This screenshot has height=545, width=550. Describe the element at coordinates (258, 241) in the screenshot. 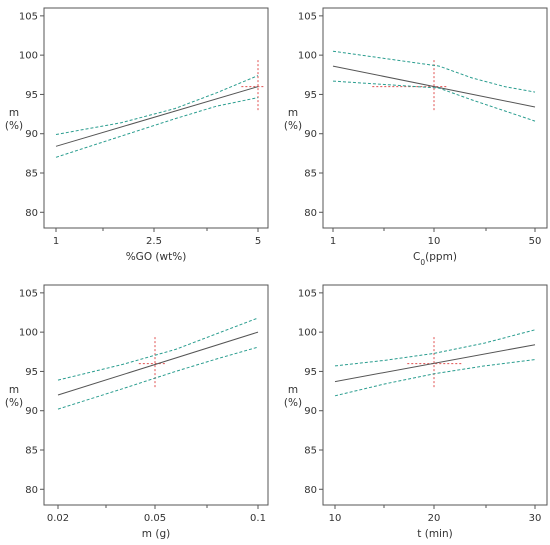

I see `x-tick-label: 5` at that location.